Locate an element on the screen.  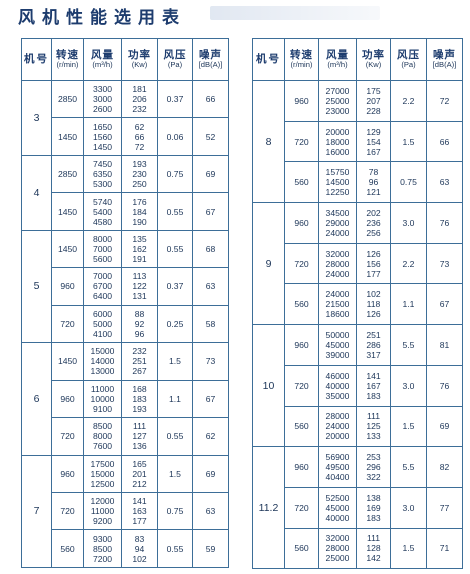
power-value: 154 is located at coordinates (373, 141).